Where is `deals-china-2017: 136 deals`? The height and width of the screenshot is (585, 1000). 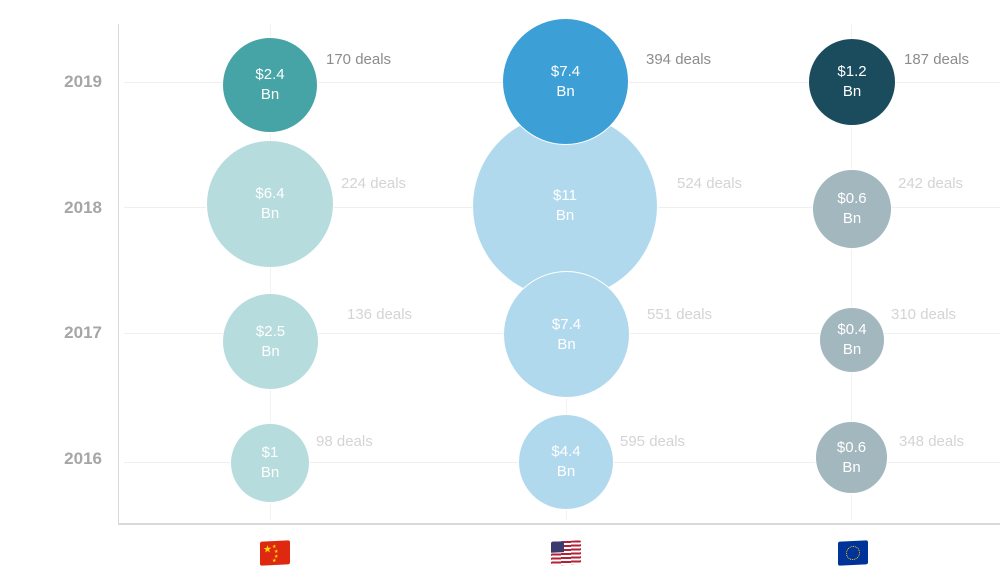
deals-china-2017: 136 deals is located at coordinates (380, 314).